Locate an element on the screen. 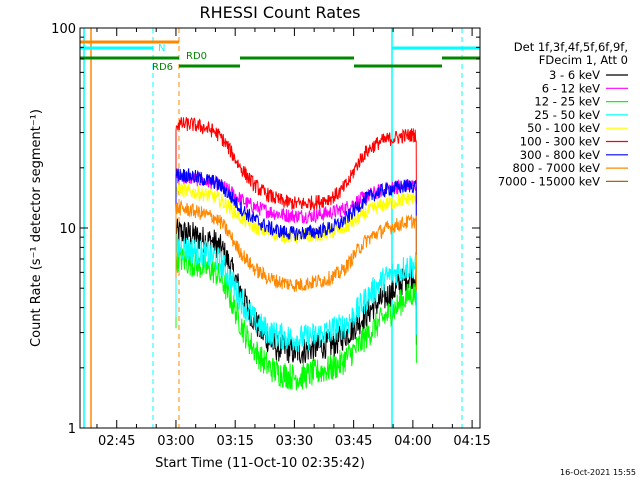  series-line-12-25keV is located at coordinates (296, 318).